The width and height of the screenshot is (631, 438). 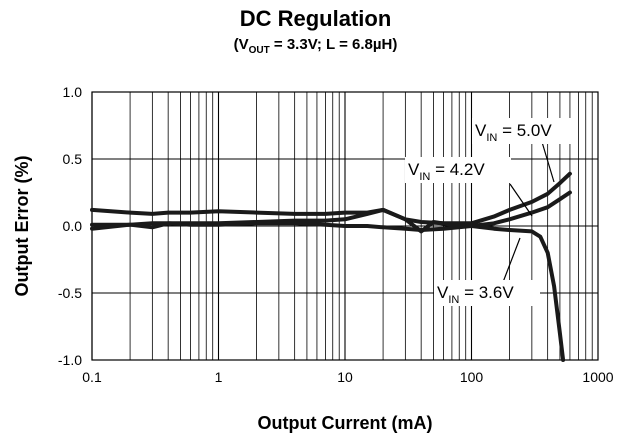 I want to click on y-axis-label: Output Error (%), so click(x=22, y=226).